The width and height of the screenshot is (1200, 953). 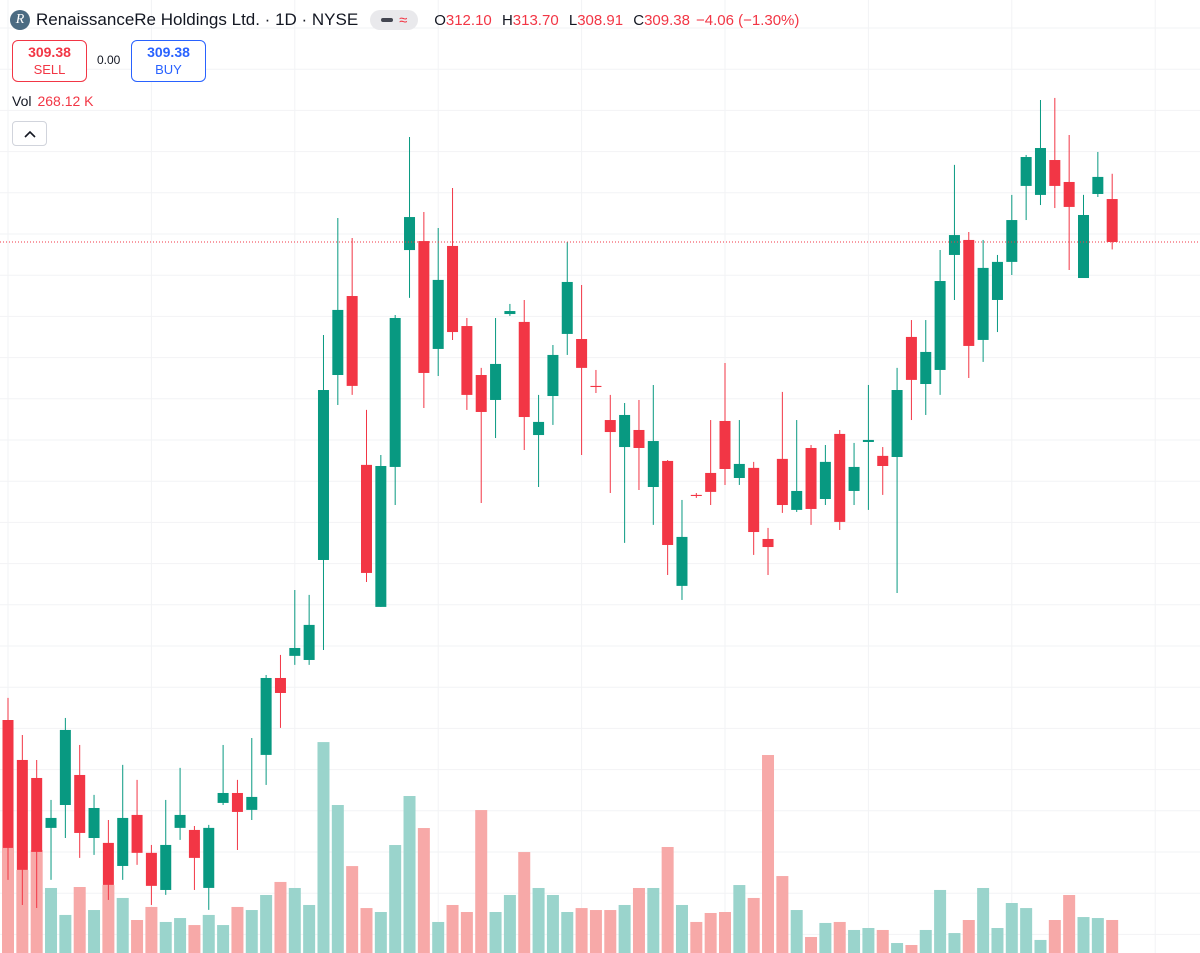 What do you see at coordinates (20, 20) in the screenshot?
I see `logo: R` at bounding box center [20, 20].